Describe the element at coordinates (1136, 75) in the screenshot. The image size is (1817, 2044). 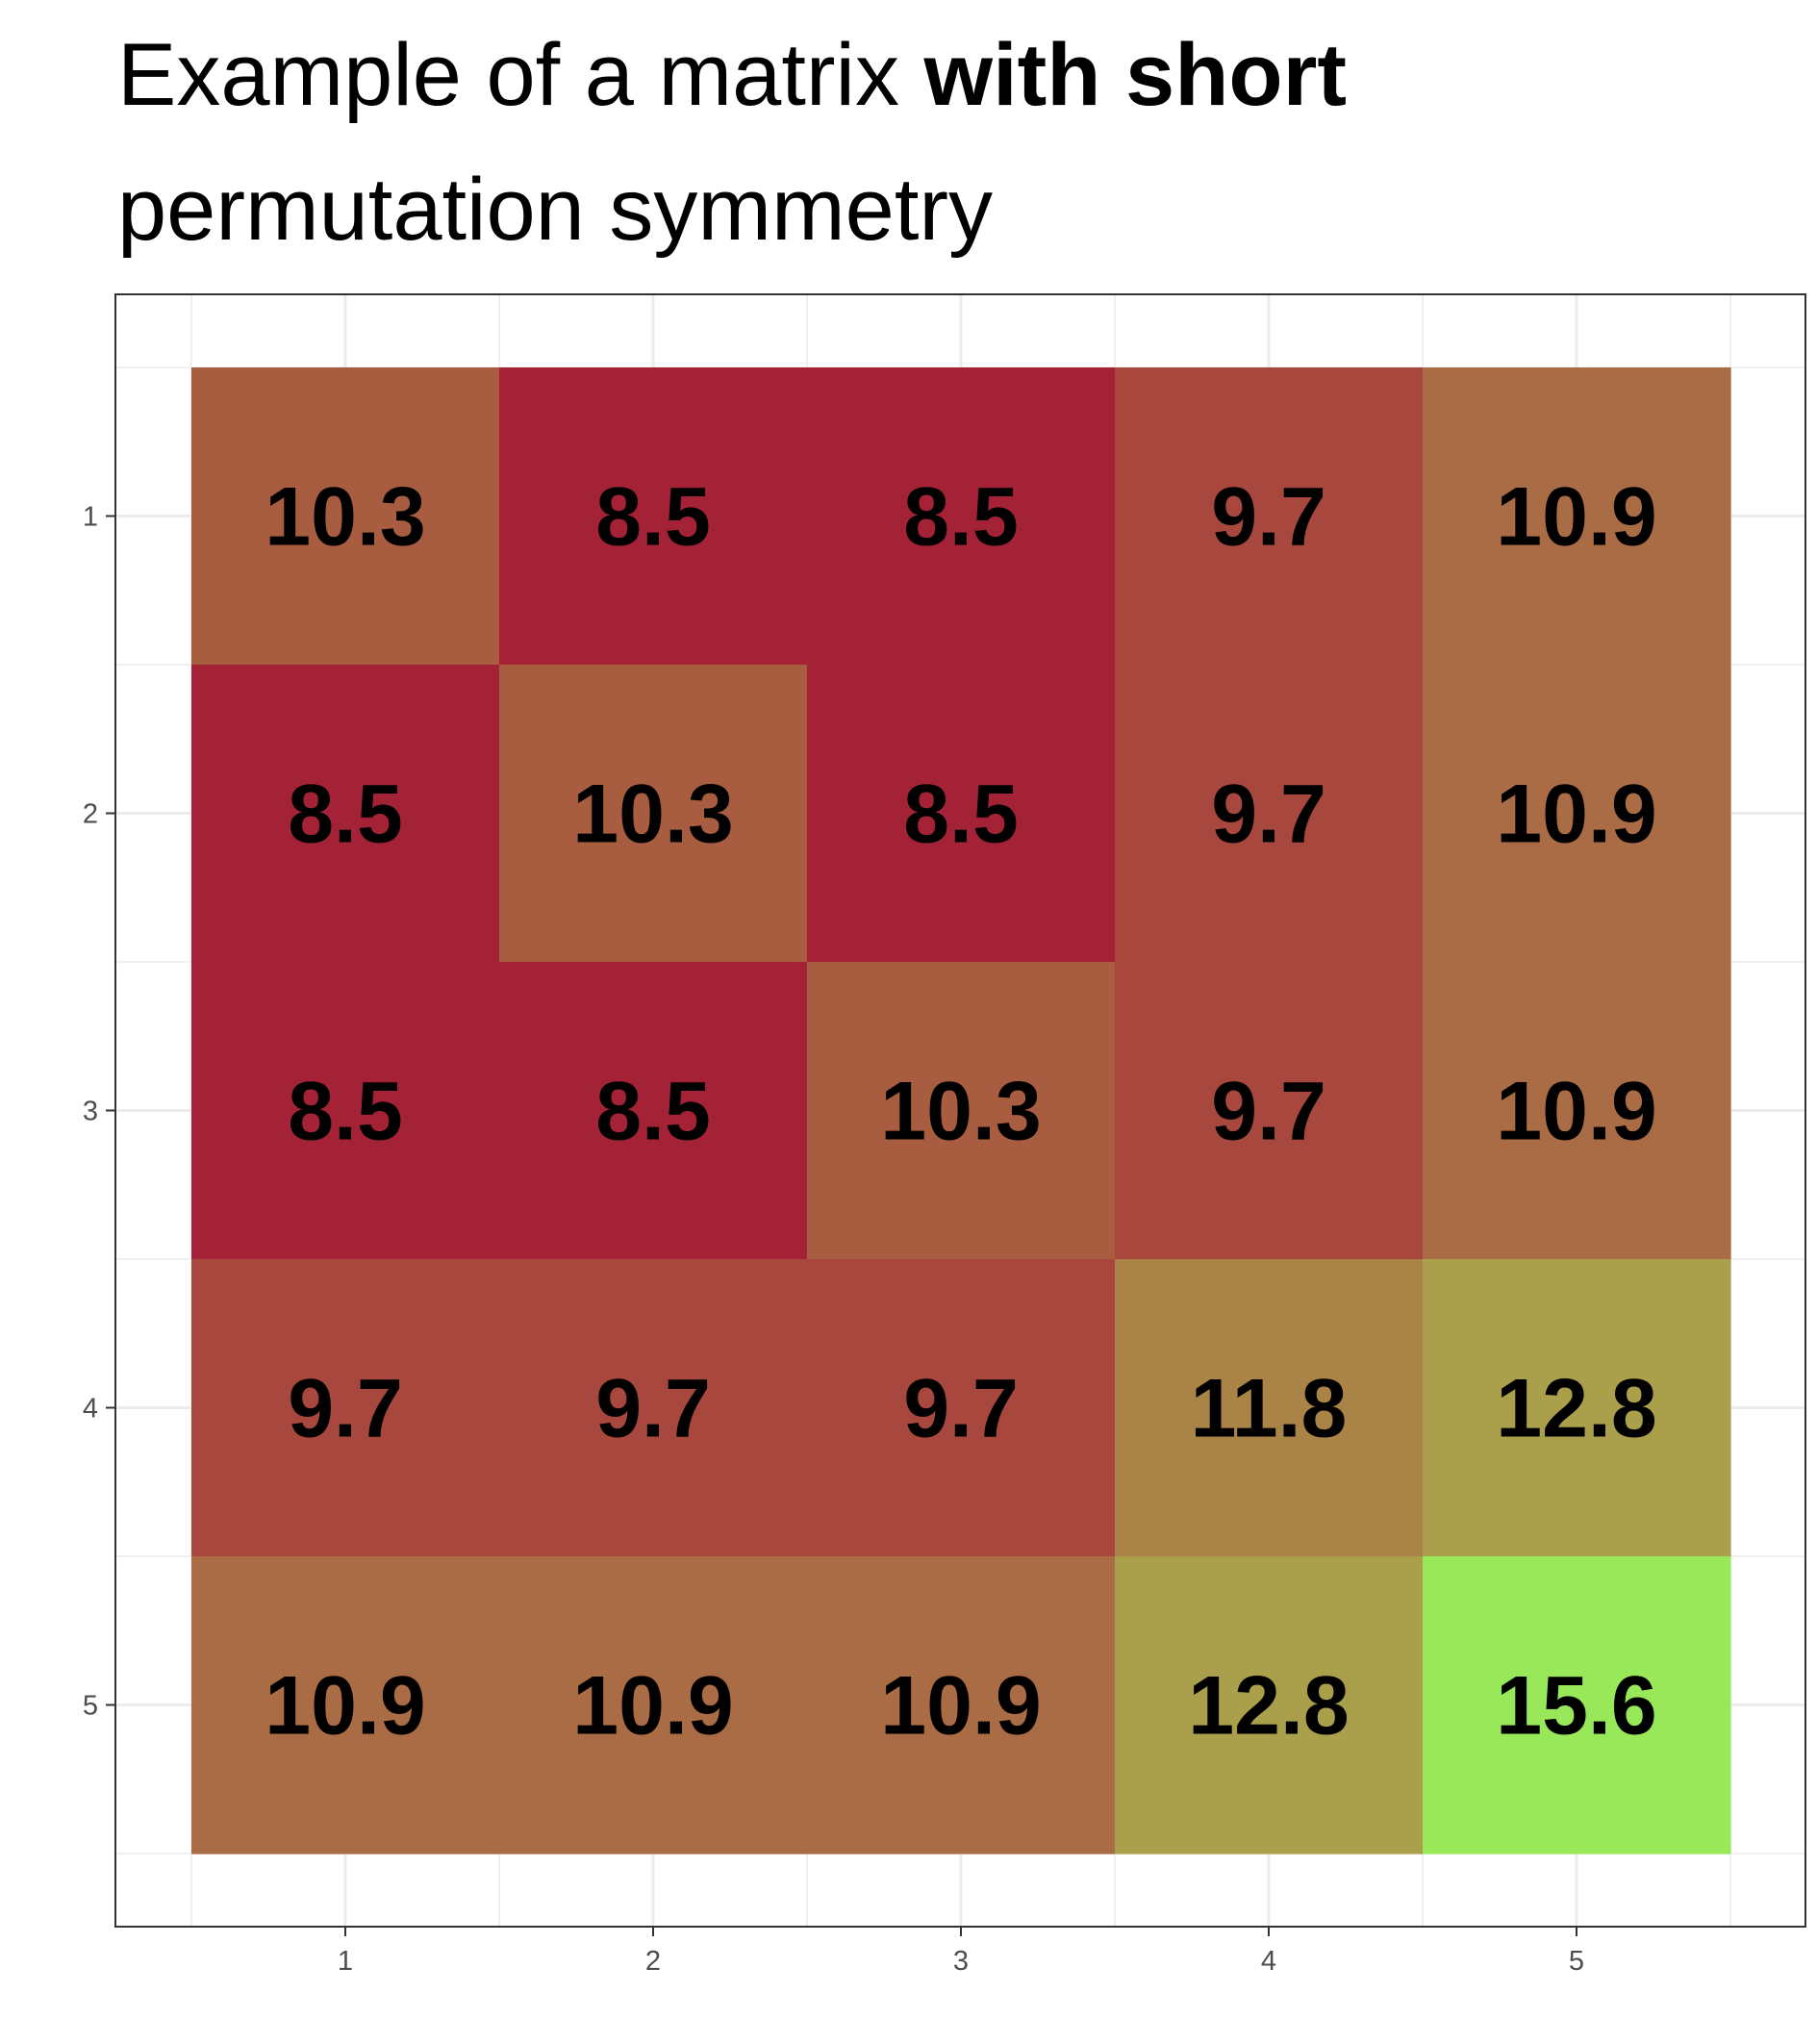
I see `title-part-2-bold: with short` at that location.